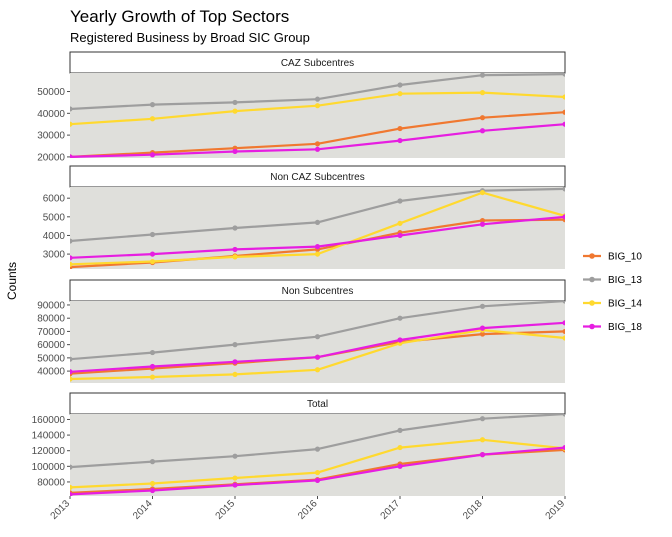 Image resolution: width=672 pixels, height=537 pixels. What do you see at coordinates (625, 257) in the screenshot?
I see `legend-label: BIG_10` at bounding box center [625, 257].